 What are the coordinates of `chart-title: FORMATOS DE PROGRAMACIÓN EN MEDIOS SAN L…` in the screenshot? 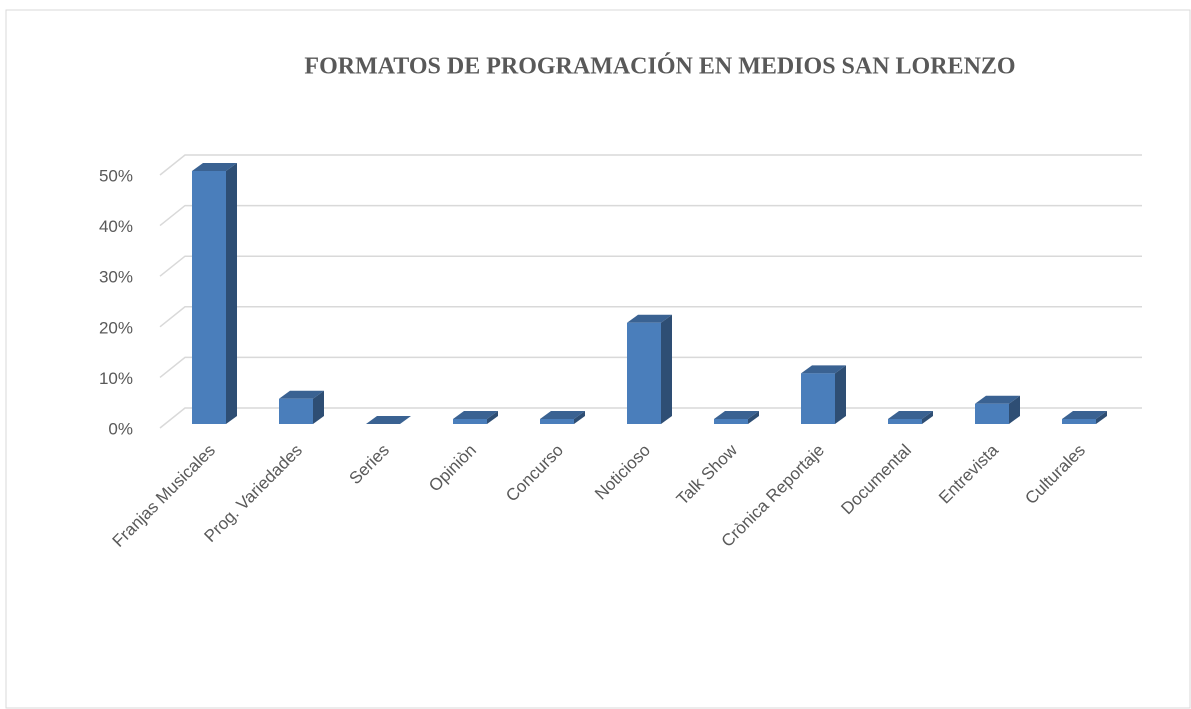 It's located at (659, 66).